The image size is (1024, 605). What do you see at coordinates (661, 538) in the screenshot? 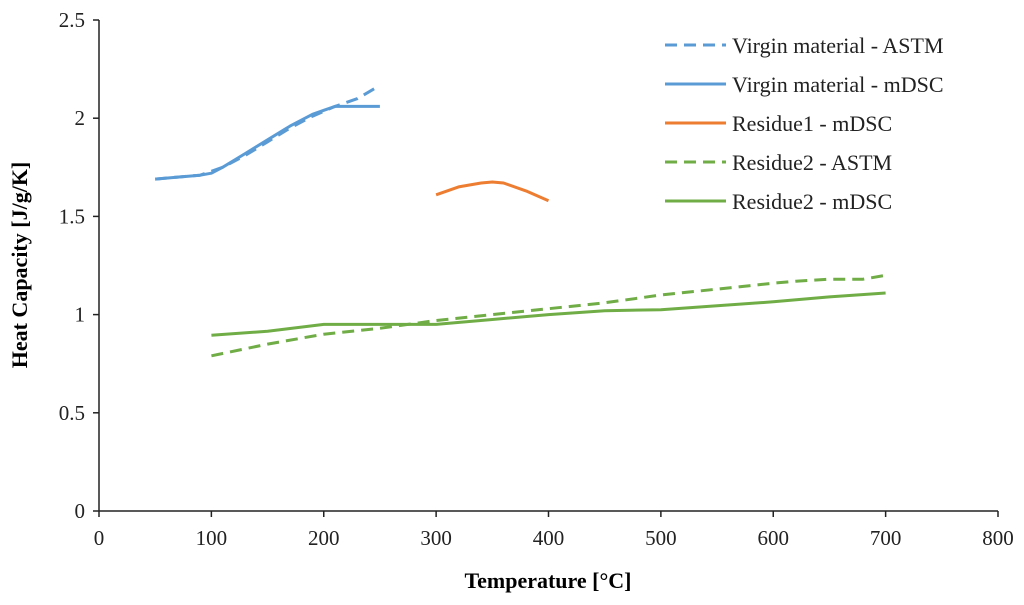
I see `x-tick-label: 500` at bounding box center [661, 538].